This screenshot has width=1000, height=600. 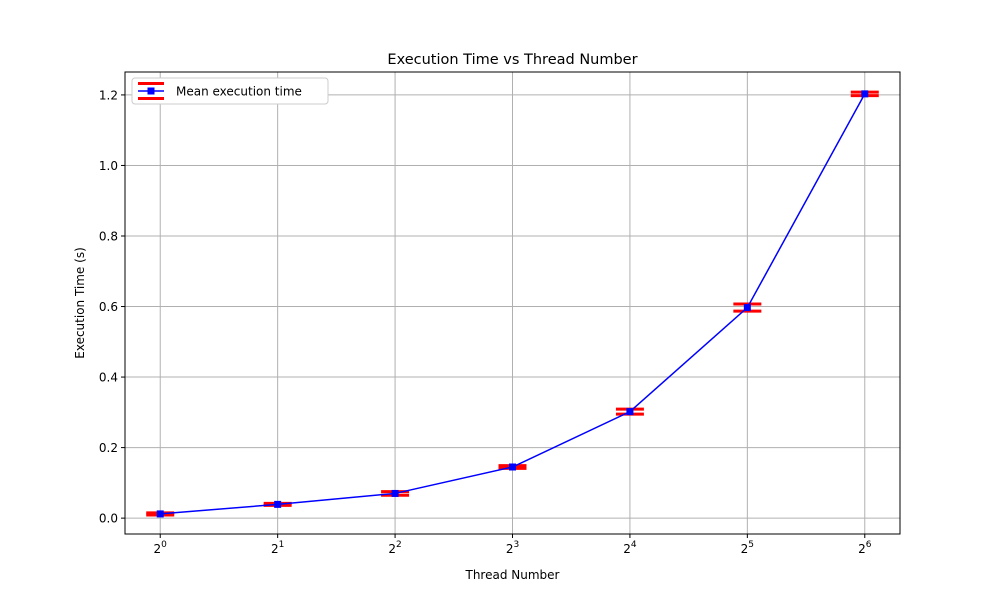 I want to click on x-tick-exponent: 5, so click(x=751, y=545).